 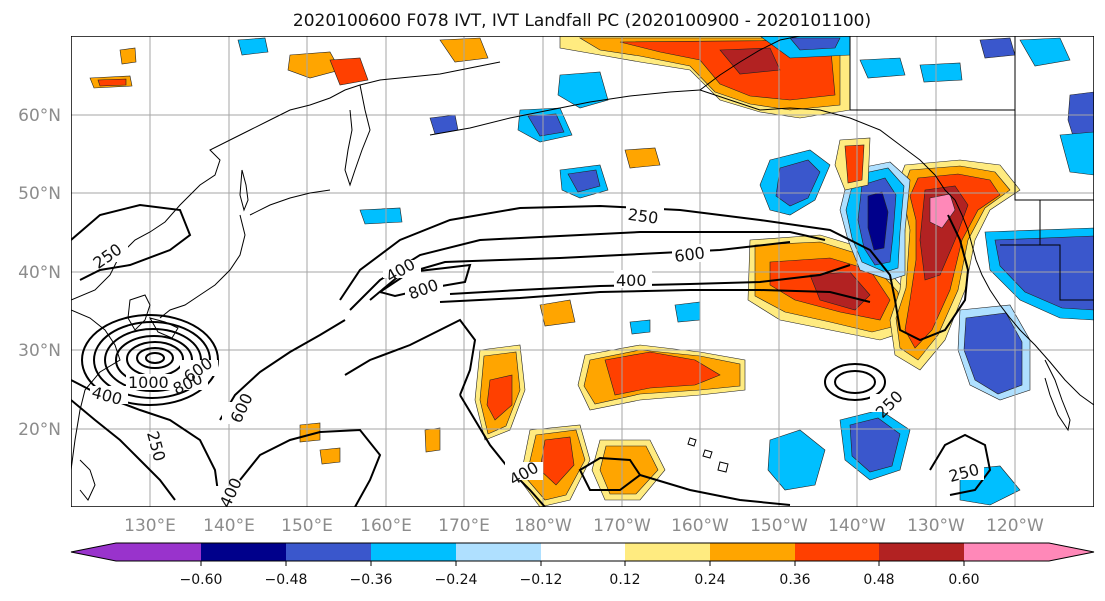 I want to click on lon-label: 170°W, so click(x=622, y=526).